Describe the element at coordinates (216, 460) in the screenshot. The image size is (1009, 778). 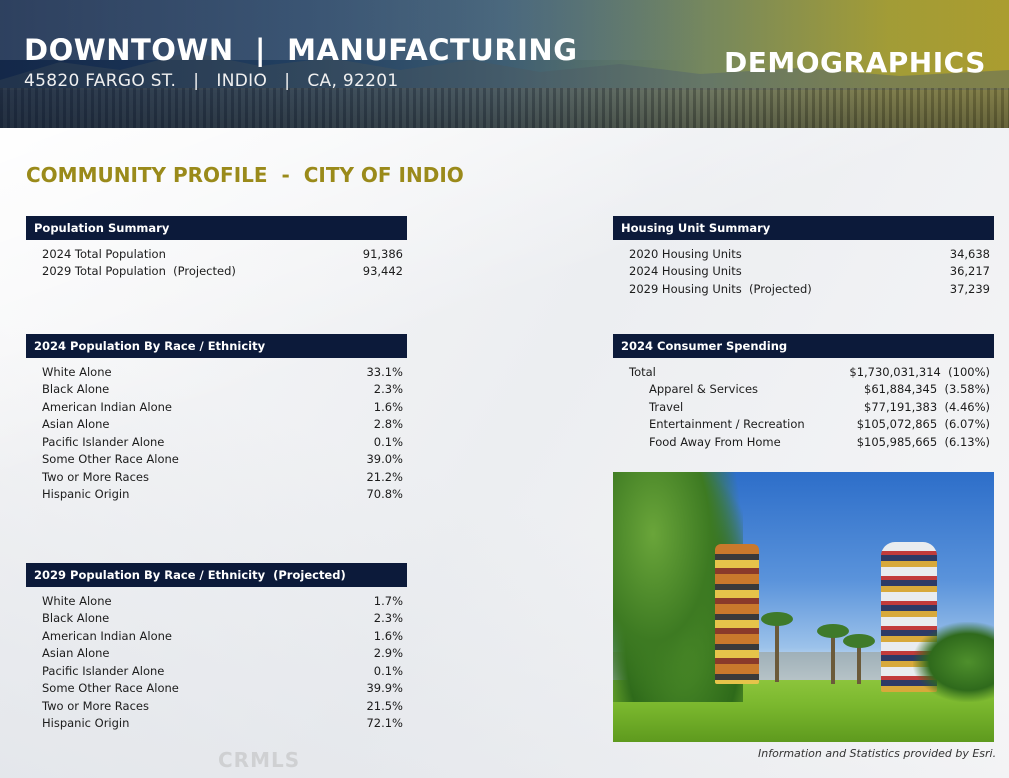
I see `table-row: Some Other Race Alone 39.0%` at that location.